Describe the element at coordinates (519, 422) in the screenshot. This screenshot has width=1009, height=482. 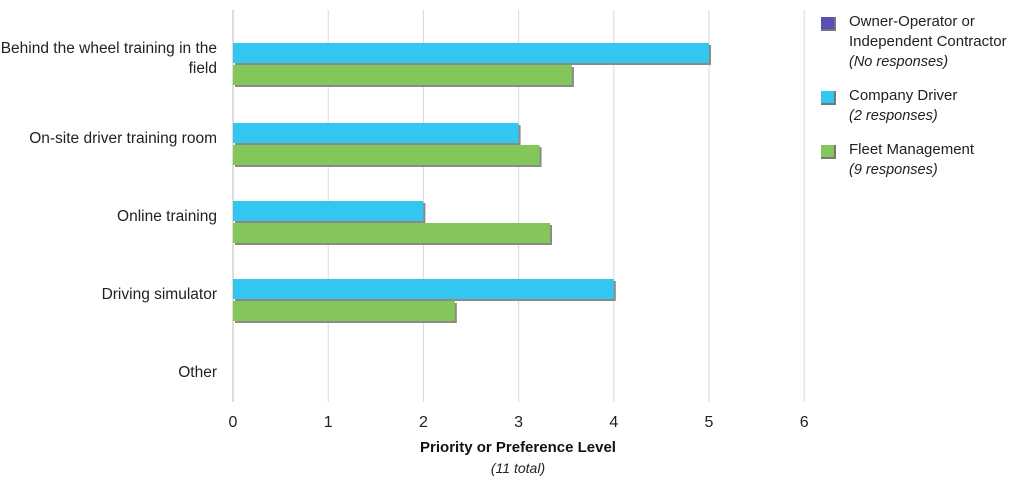
I see `x-tick-label: 3` at that location.